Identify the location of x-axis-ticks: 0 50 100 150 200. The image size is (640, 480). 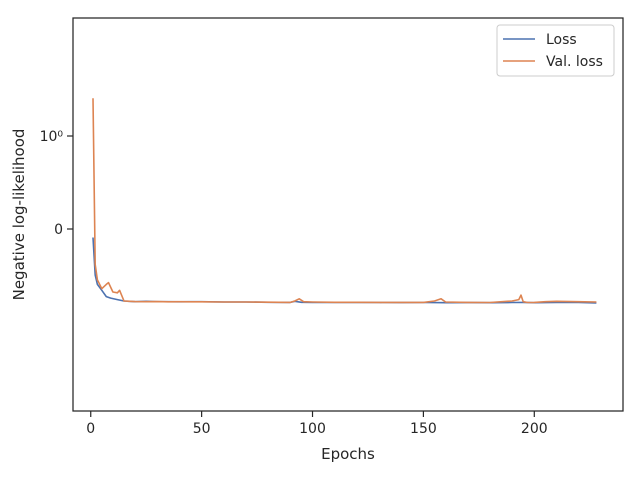
(317, 424).